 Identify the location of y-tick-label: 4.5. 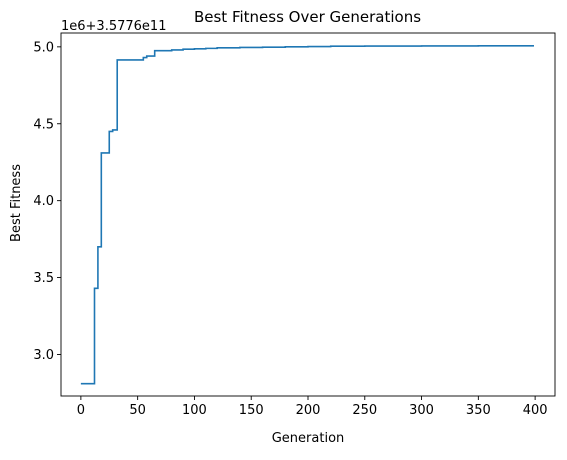
(43, 124).